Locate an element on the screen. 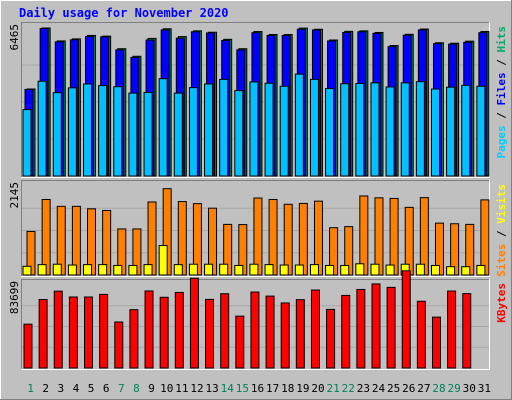 The width and height of the screenshot is (512, 400). x-tick-day-15: 15 is located at coordinates (242, 388).